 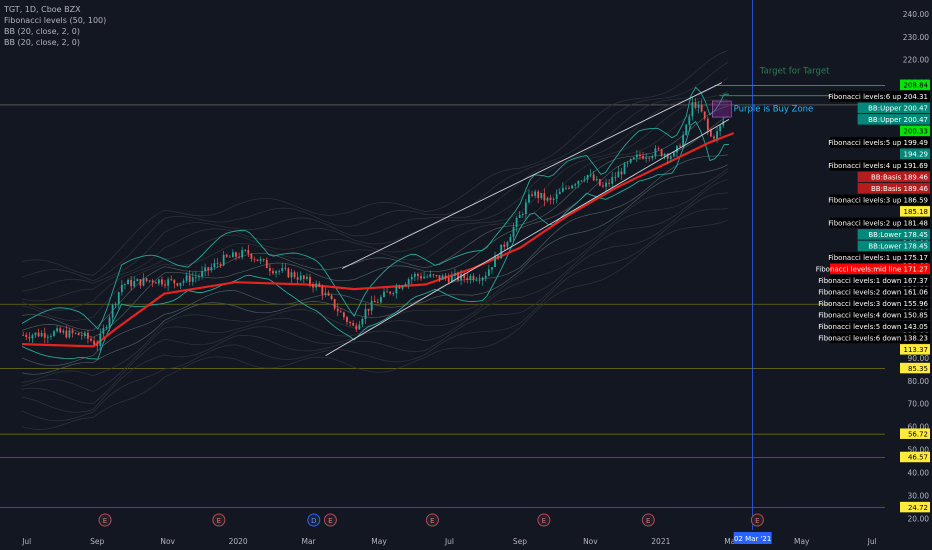 I want to click on x-tick-label: Jul, so click(x=872, y=541).